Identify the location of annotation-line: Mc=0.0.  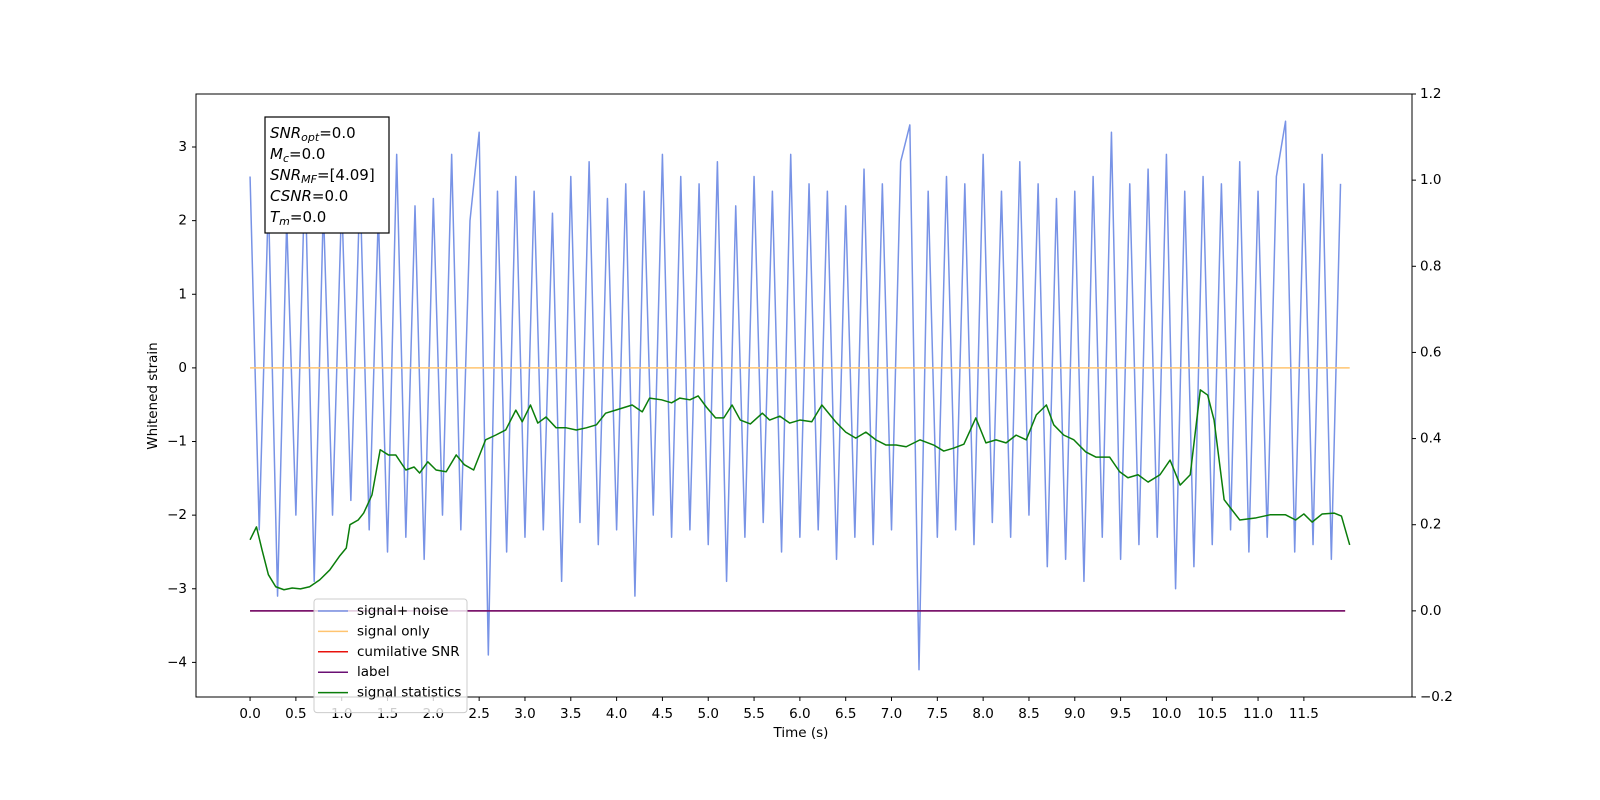
(297, 155).